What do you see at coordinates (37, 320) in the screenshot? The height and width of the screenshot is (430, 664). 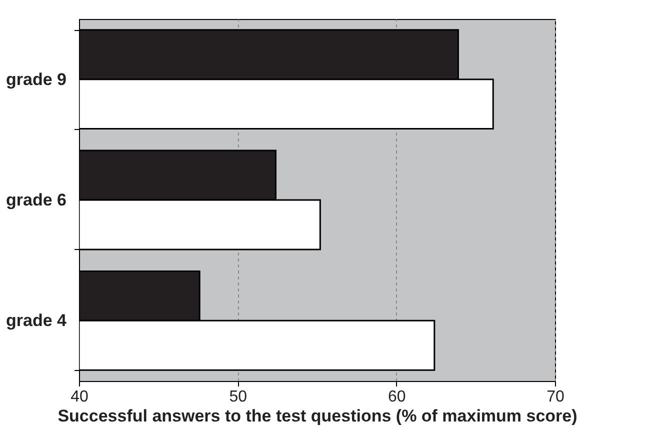 I see `y-tick-label: grade 4` at bounding box center [37, 320].